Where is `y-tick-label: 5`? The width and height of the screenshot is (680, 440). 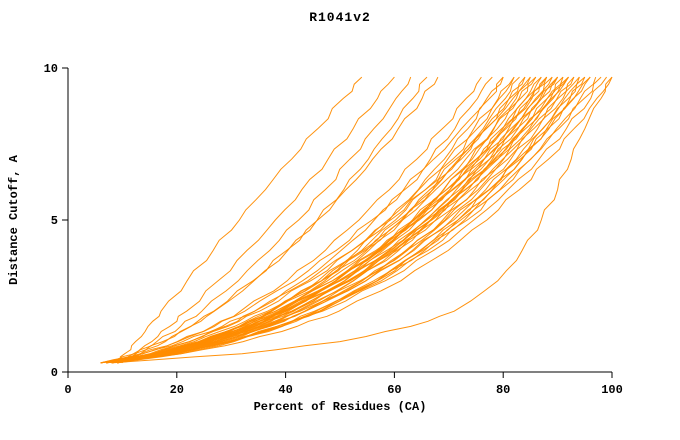 y-tick-label: 5 is located at coordinates (54, 221).